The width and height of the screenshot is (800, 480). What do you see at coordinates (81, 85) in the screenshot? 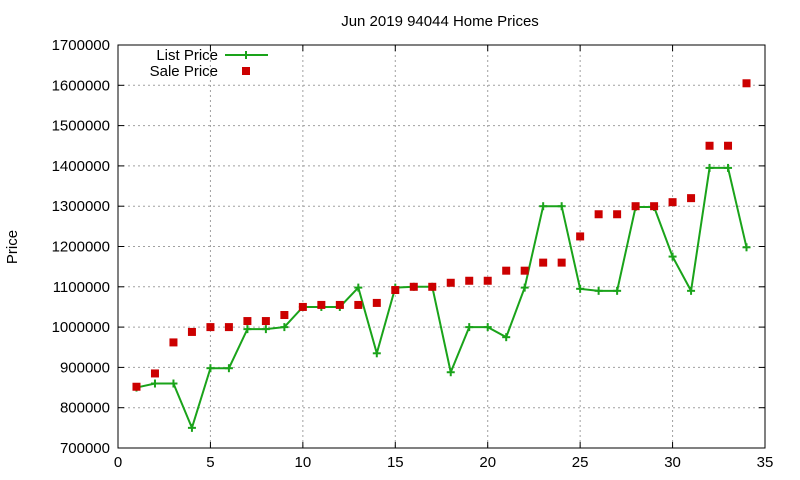
I see `y-tick-label: 1600000` at bounding box center [81, 85].